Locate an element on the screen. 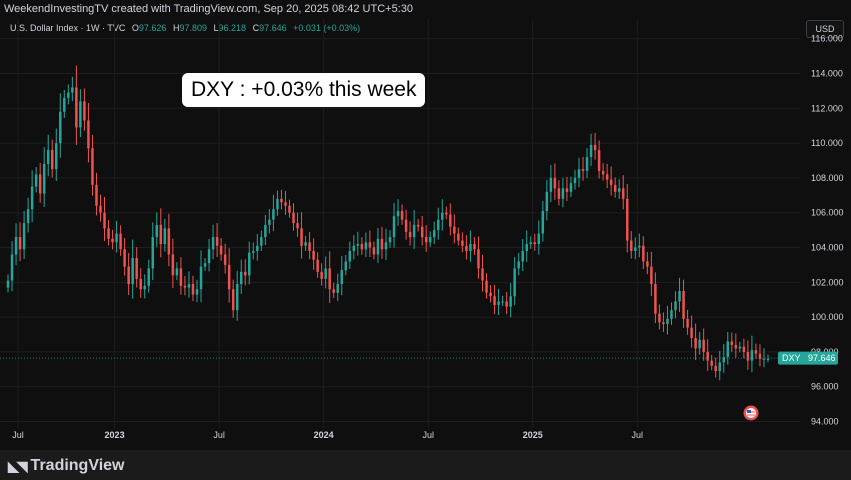 The image size is (851, 480). tradingview-logo: ◣◥ TradingView is located at coordinates (66, 466).